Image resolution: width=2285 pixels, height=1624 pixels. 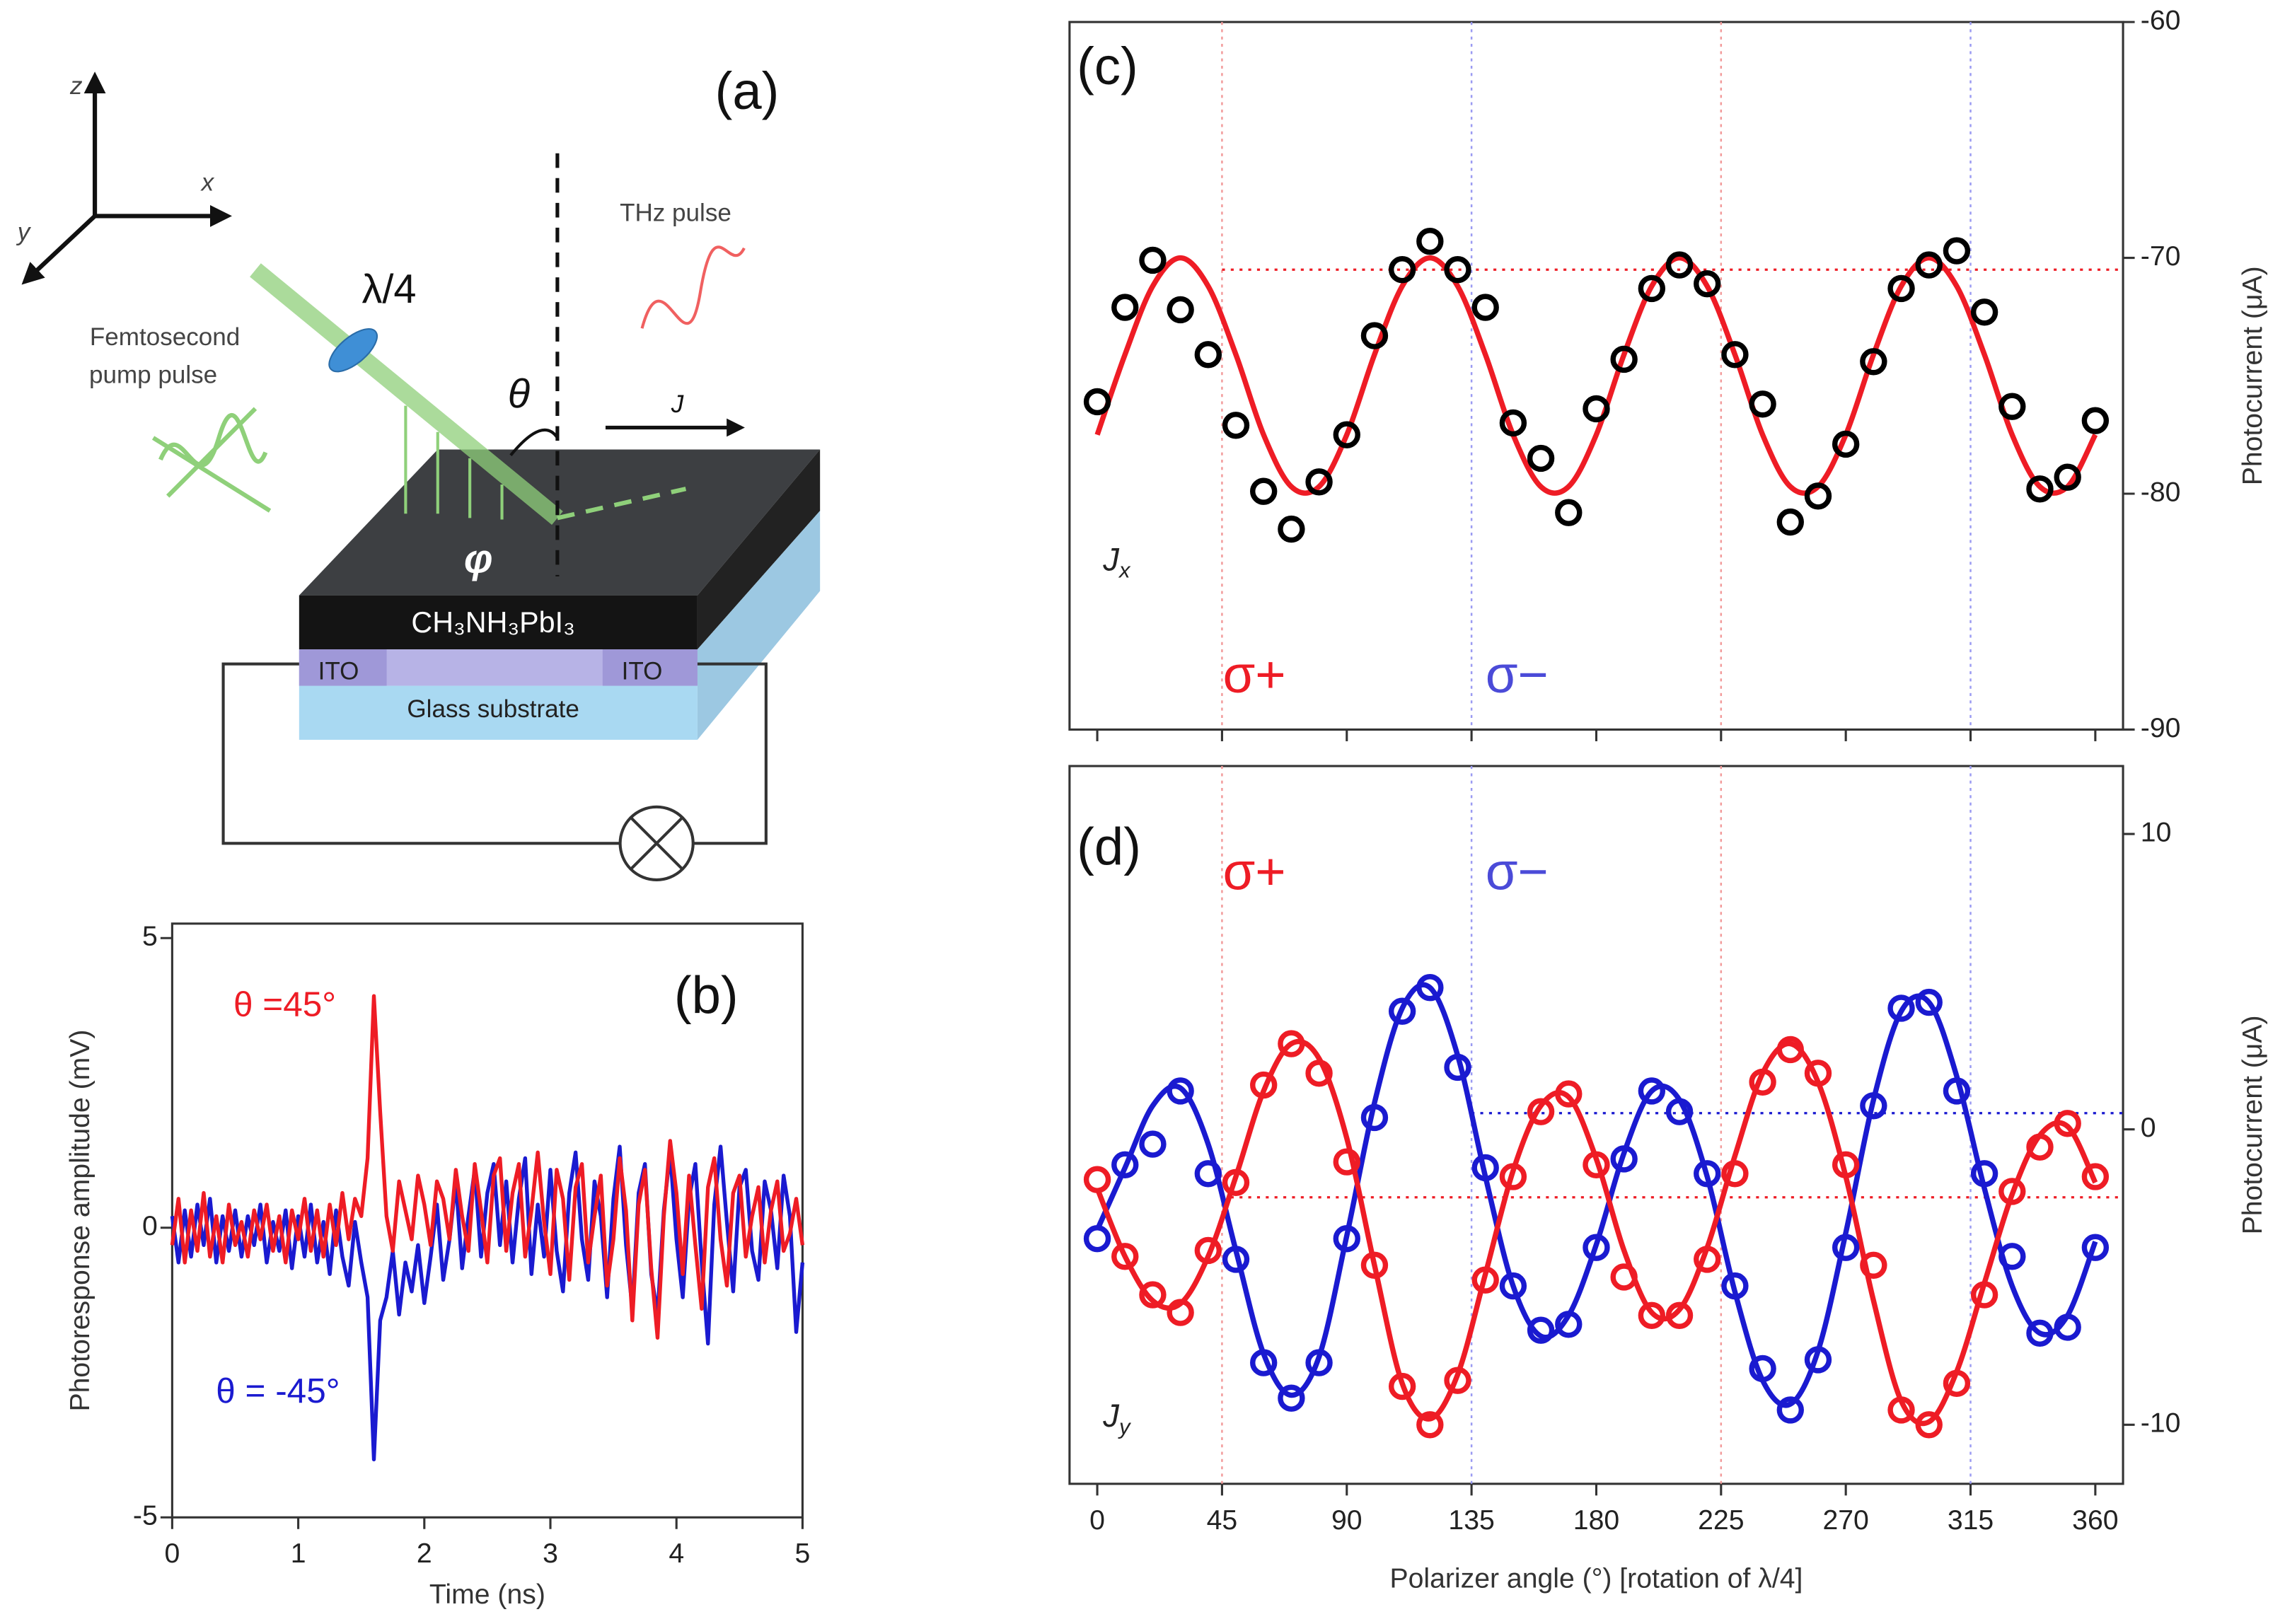 I want to click on thz-label: THz pulse, so click(x=675, y=213).